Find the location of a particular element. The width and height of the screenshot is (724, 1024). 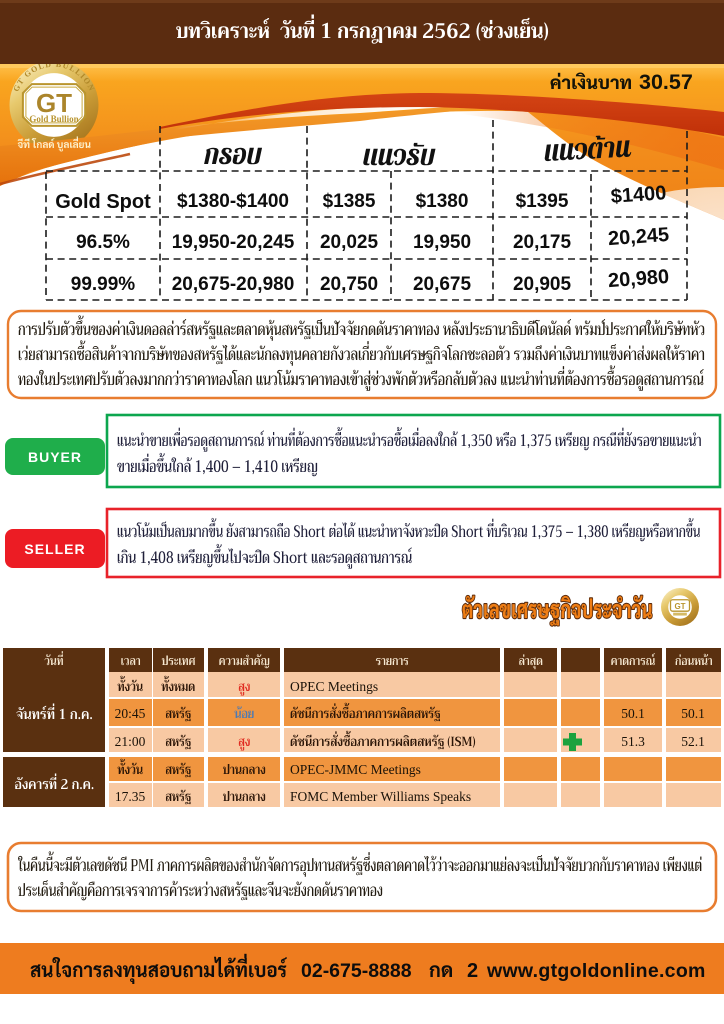

svg-text: 20:45 is located at coordinates (130, 713).